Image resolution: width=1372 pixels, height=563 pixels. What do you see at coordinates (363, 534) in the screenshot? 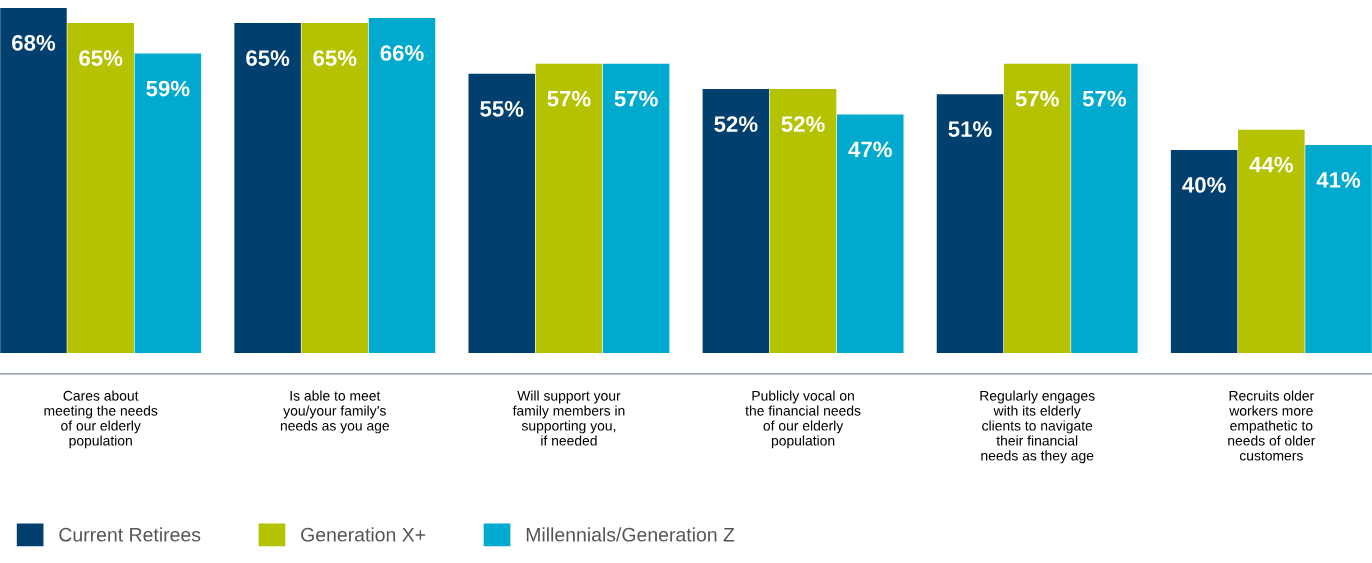
I see `legend-label: Generation X+` at bounding box center [363, 534].